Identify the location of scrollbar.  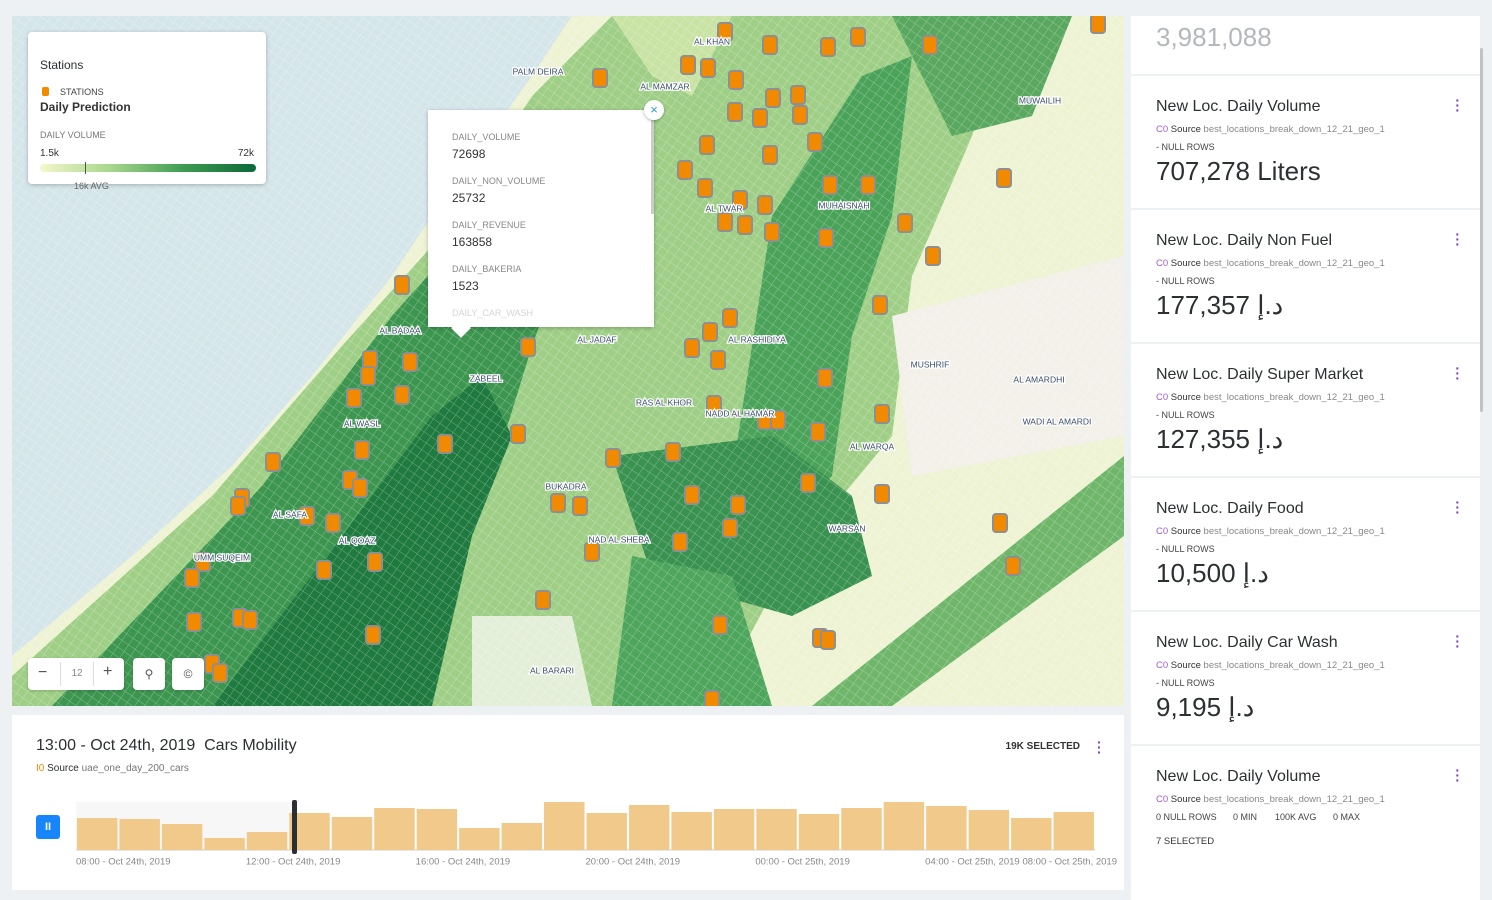
(1481, 230).